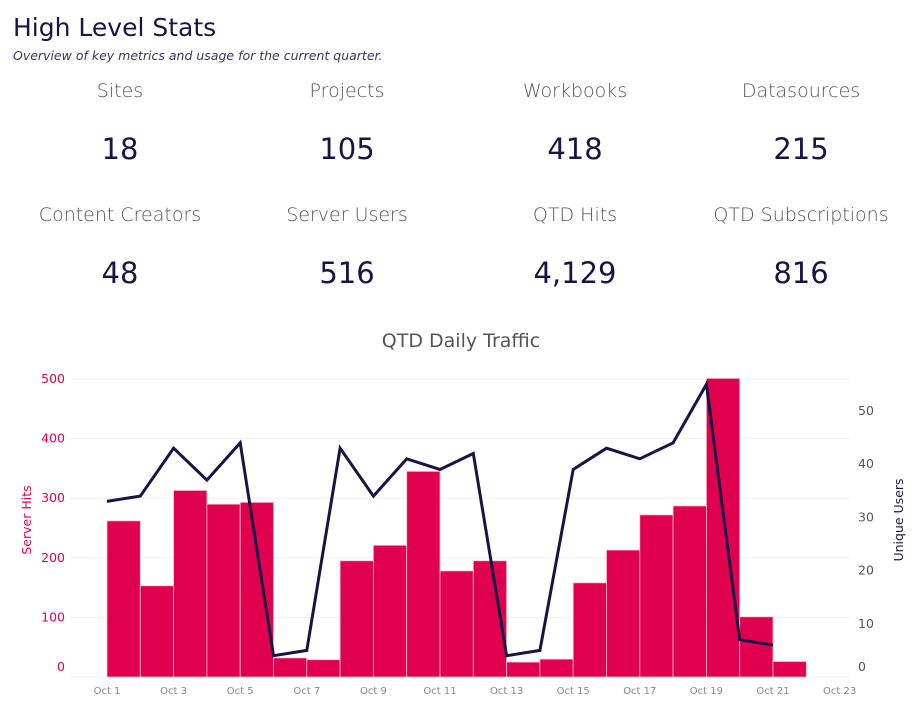 The width and height of the screenshot is (922, 712). I want to click on kpi-value: 48, so click(120, 273).